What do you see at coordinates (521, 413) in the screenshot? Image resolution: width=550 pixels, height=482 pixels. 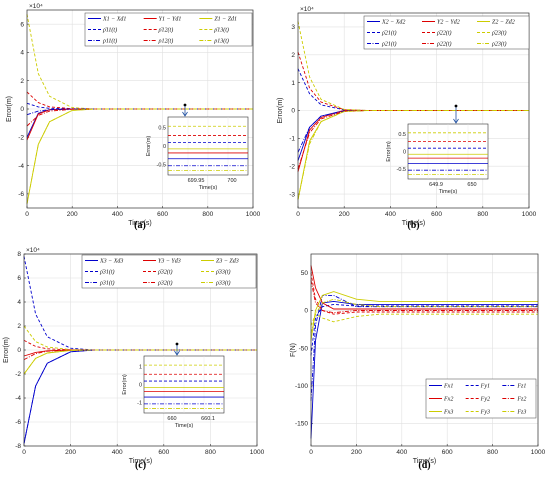 I see `legend-label: Fz3` at bounding box center [521, 413].